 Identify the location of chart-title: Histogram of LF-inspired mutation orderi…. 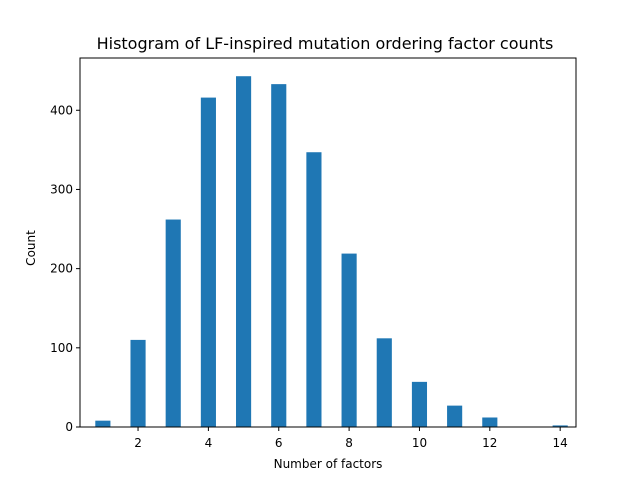
(325, 43).